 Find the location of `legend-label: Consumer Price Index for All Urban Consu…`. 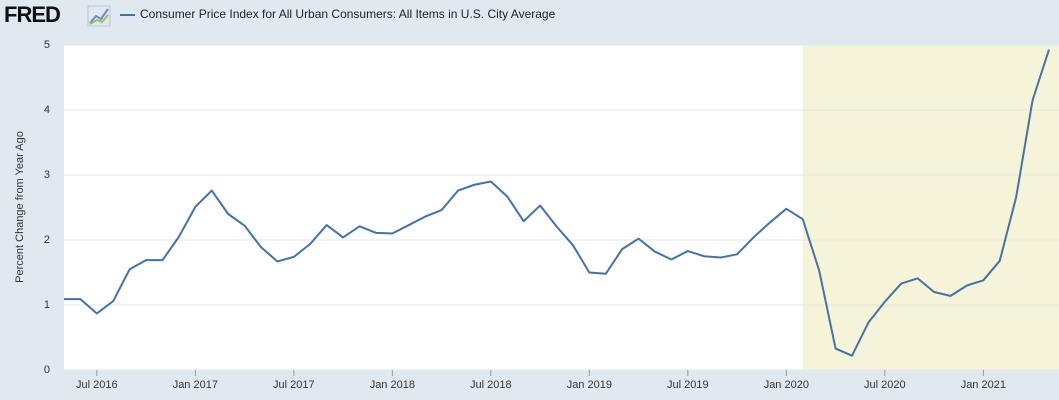

legend-label: Consumer Price Index for All Urban Consu… is located at coordinates (348, 14).